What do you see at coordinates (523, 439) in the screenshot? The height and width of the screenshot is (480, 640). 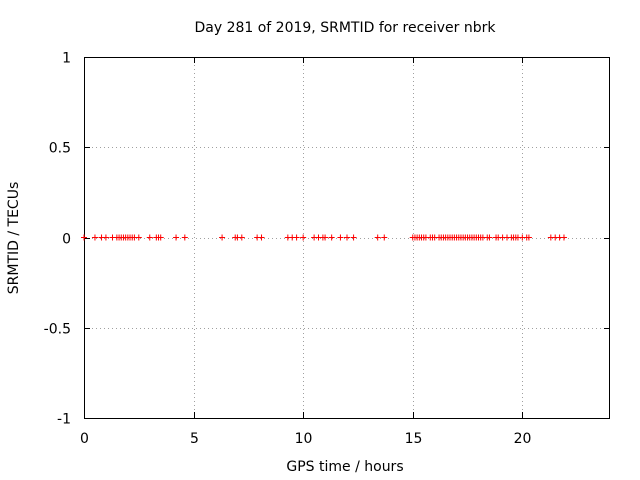 I see `x-tick-label: 20` at bounding box center [523, 439].